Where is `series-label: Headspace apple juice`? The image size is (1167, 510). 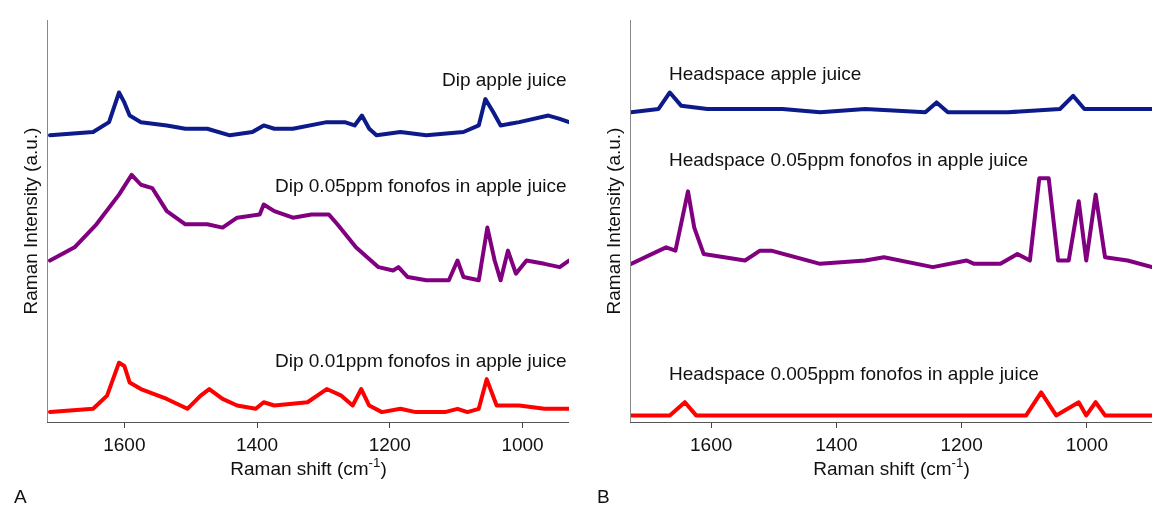 series-label: Headspace apple juice is located at coordinates (765, 73).